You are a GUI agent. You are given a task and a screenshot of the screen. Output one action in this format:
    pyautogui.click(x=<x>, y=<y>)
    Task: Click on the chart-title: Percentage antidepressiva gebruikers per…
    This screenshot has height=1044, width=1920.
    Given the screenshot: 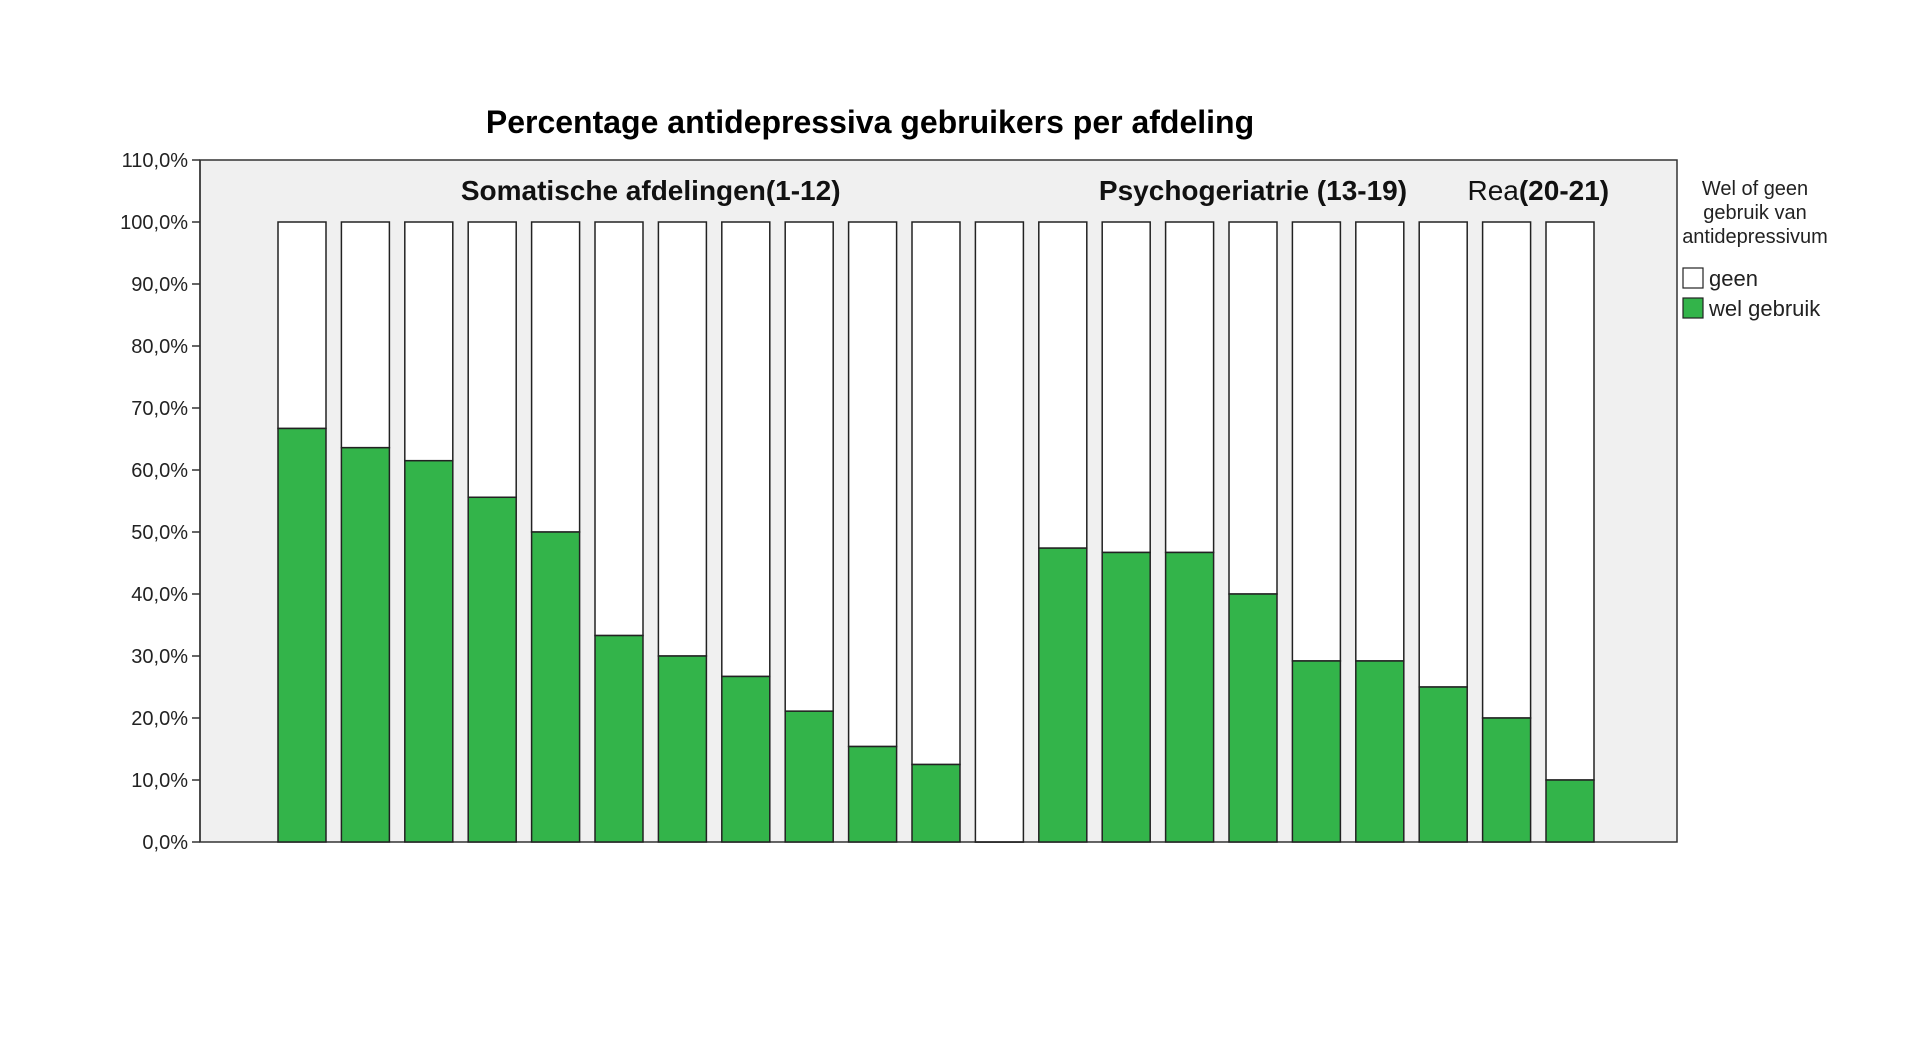 What is the action you would take?
    pyautogui.click(x=870, y=122)
    